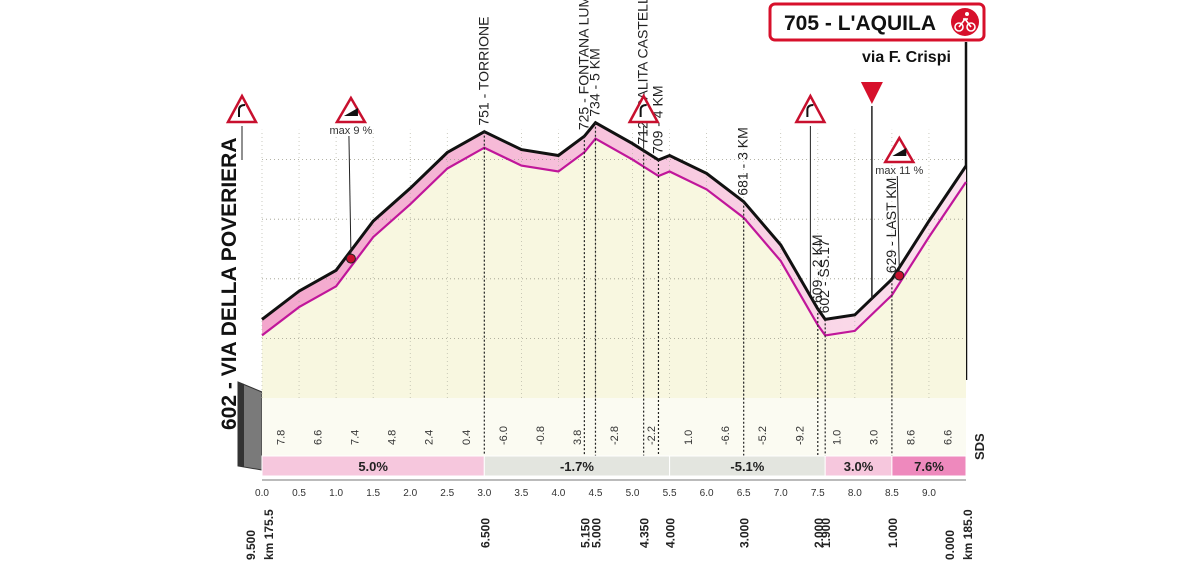  I want to click on finish-title: 705 - L'AQUILA, so click(860, 23).